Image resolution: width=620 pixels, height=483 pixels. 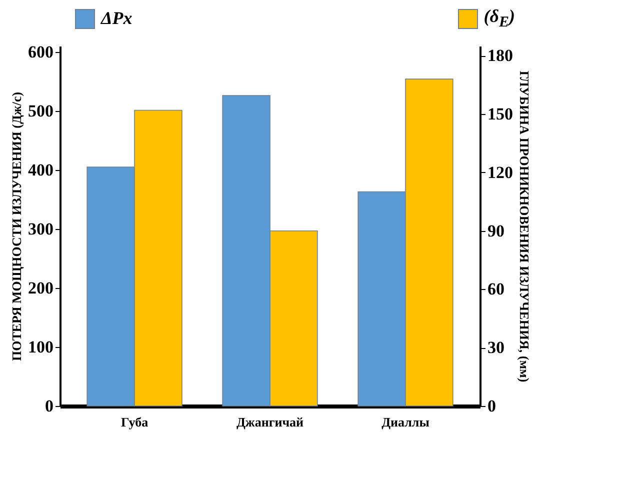 I want to click on y-axis-title: ПОТЕРЯ МОЩНОСТИ ИЗЛУЧЕНИЯ (Дж/с), so click(x=16, y=226).